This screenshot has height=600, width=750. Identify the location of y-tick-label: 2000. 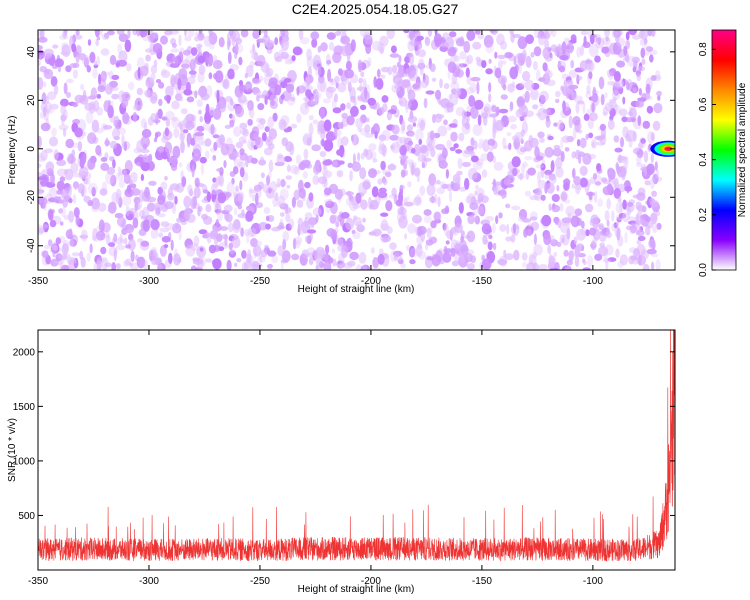
(24, 352).